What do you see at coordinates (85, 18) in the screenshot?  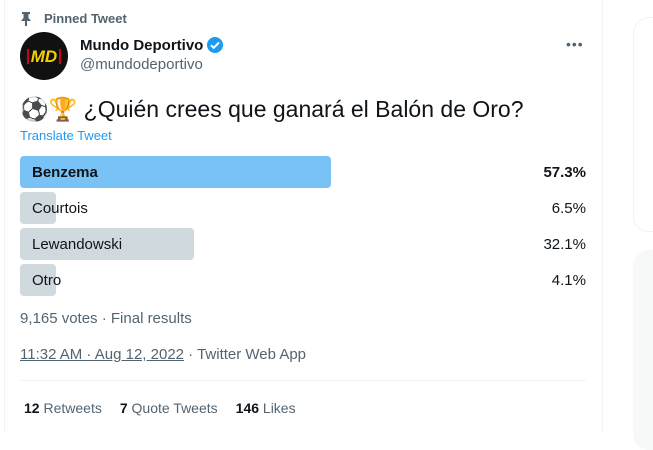 I see `pinned-label: Pinned Tweet` at bounding box center [85, 18].